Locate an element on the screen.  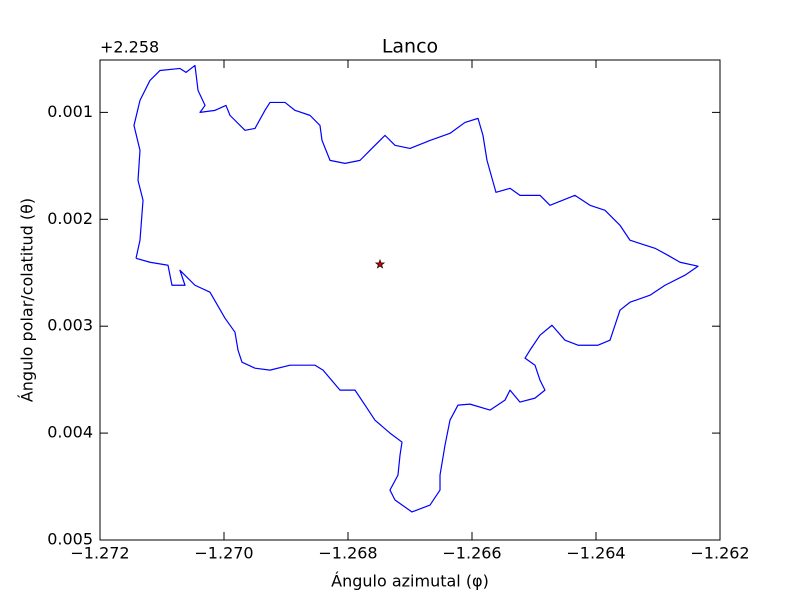
y-tick-label: 0.002 is located at coordinates (70, 218).